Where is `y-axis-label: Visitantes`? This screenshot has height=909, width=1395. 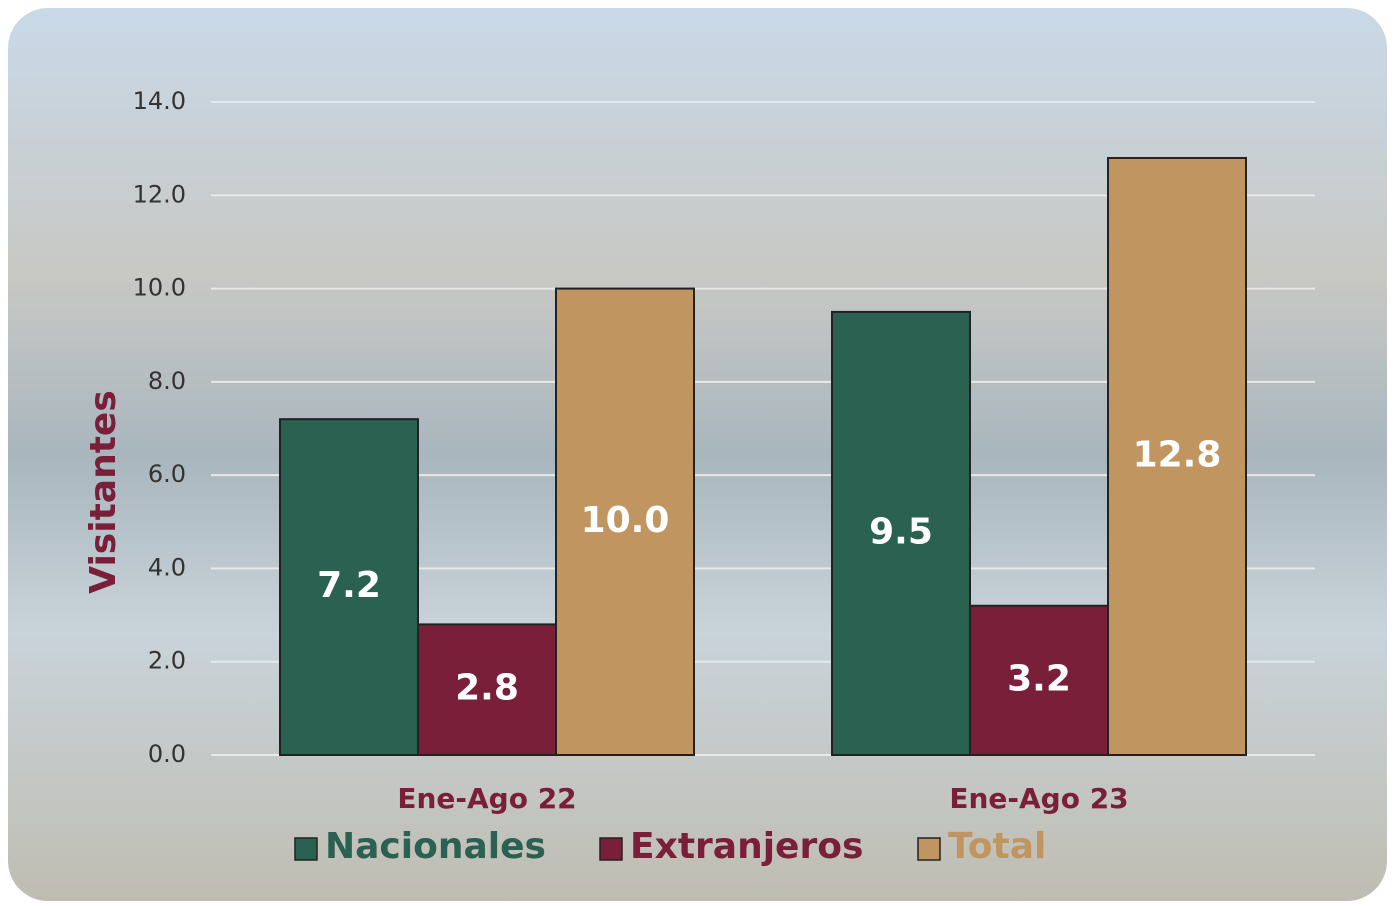 y-axis-label: Visitantes is located at coordinates (103, 492).